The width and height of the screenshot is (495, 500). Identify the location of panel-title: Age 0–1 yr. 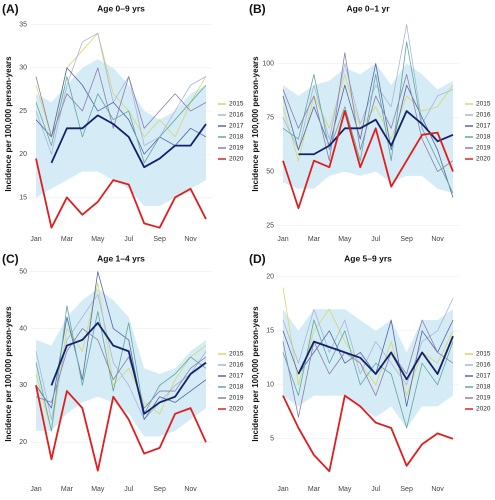
(369, 8).